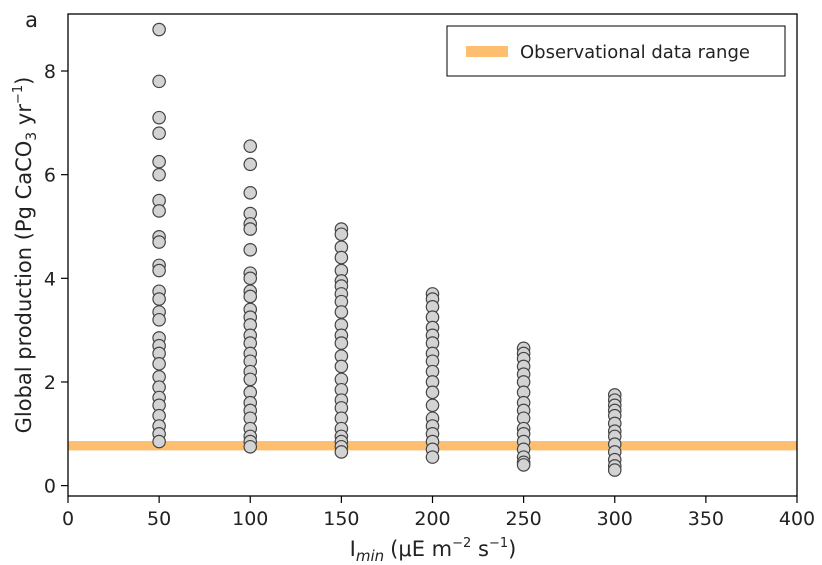 The width and height of the screenshot is (822, 565). Describe the element at coordinates (24, 287) in the screenshot. I see `y-title-main: Global production (Pg CaCO` at that location.